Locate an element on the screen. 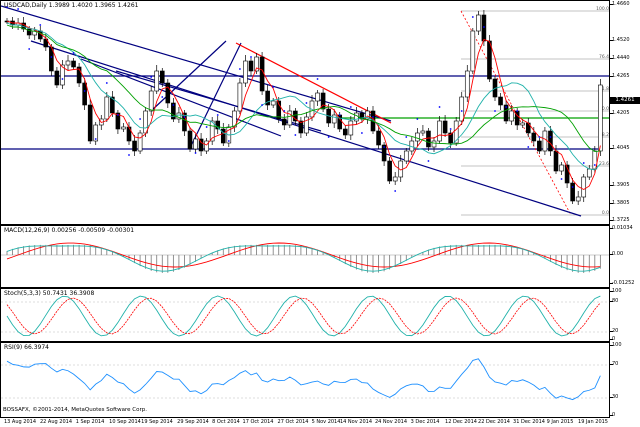  rsi-scale-label: 70 is located at coordinates (615, 364).